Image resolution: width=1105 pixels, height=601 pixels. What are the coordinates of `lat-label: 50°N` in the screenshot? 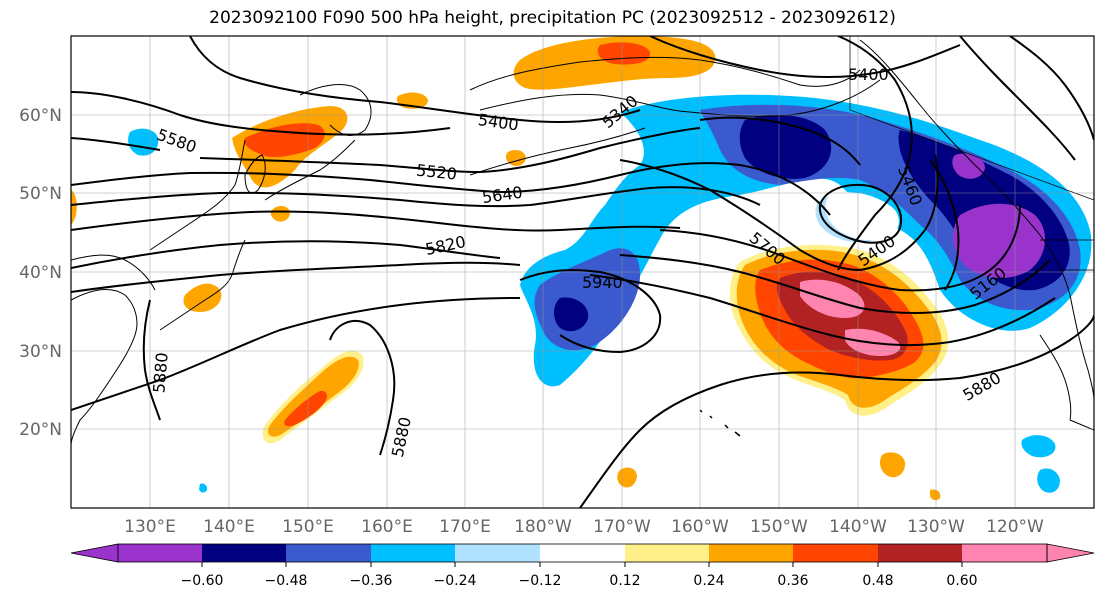 It's located at (40, 194).